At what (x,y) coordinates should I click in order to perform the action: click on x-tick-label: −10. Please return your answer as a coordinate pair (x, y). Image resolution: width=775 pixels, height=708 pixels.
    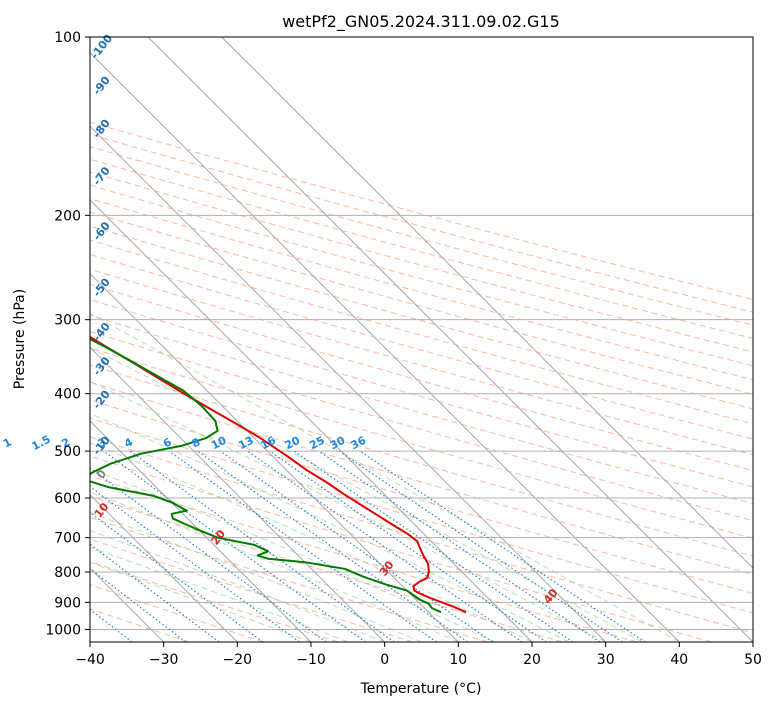
    Looking at the image, I should click on (311, 660).